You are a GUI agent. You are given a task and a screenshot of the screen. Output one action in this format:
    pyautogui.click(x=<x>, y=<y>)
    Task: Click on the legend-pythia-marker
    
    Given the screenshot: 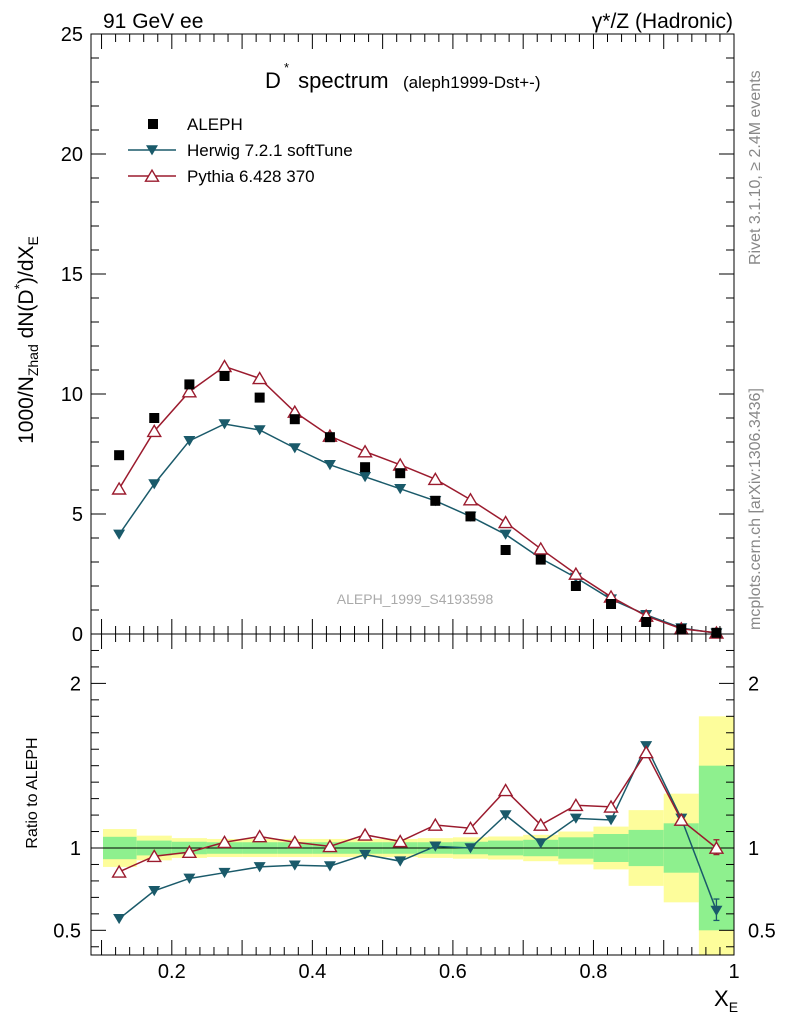 What is the action you would take?
    pyautogui.click(x=152, y=175)
    